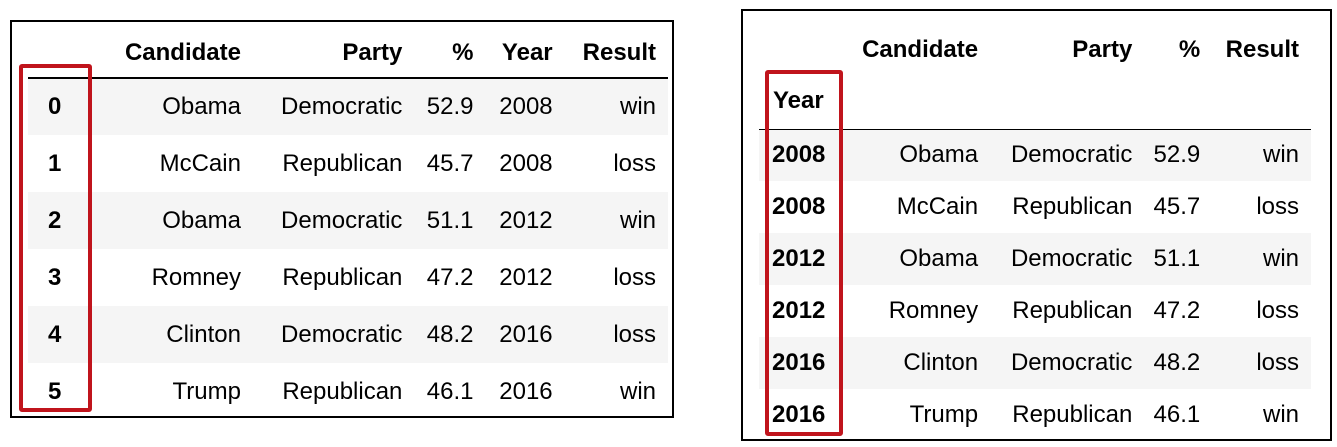  I want to click on table-row: 3 Romney Republican 47.2 2012 loss, so click(348, 277).